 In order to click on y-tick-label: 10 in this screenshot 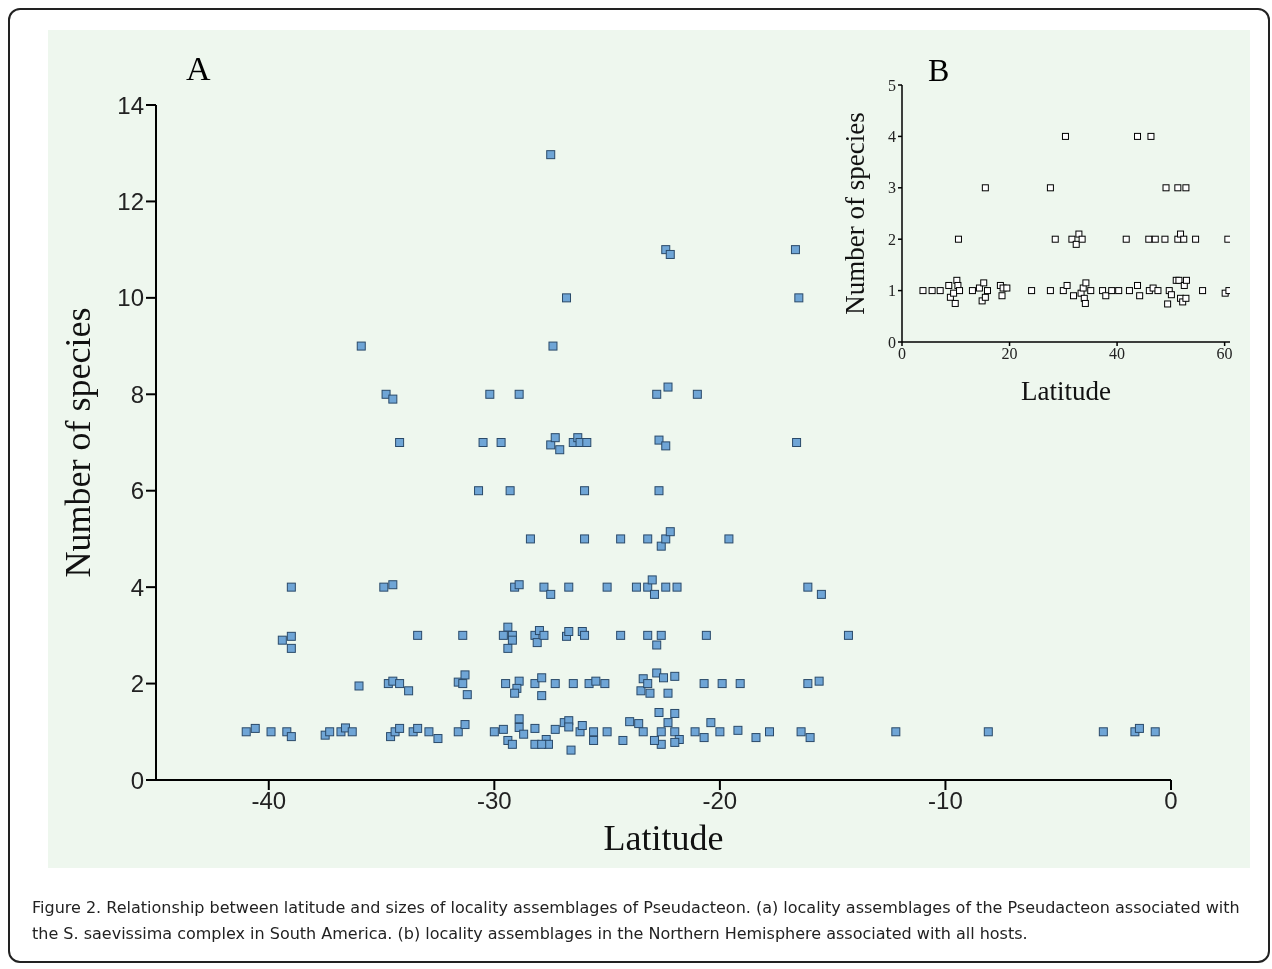, I will do `click(130, 298)`.